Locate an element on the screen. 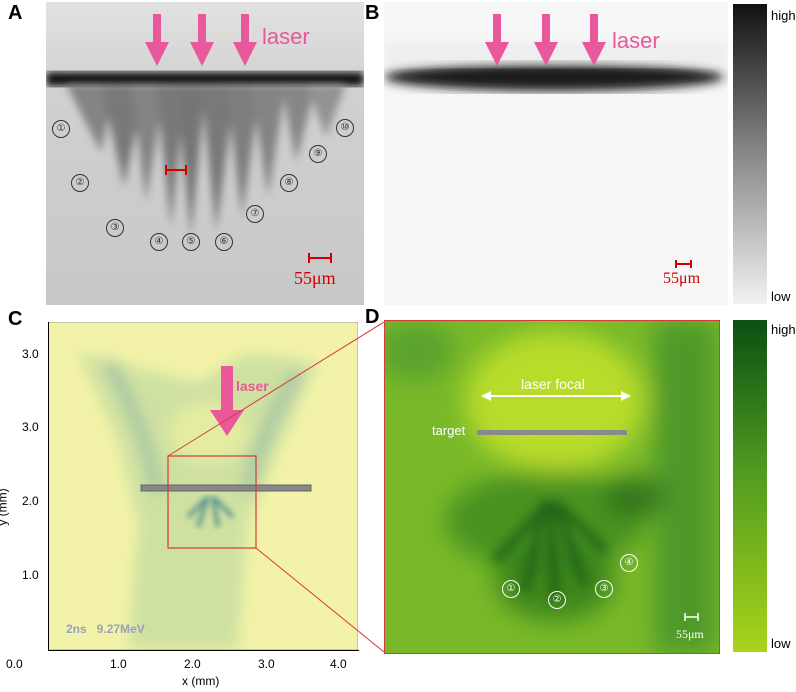 The height and width of the screenshot is (692, 796). panel-a-marker: ⑦ is located at coordinates (255, 214).